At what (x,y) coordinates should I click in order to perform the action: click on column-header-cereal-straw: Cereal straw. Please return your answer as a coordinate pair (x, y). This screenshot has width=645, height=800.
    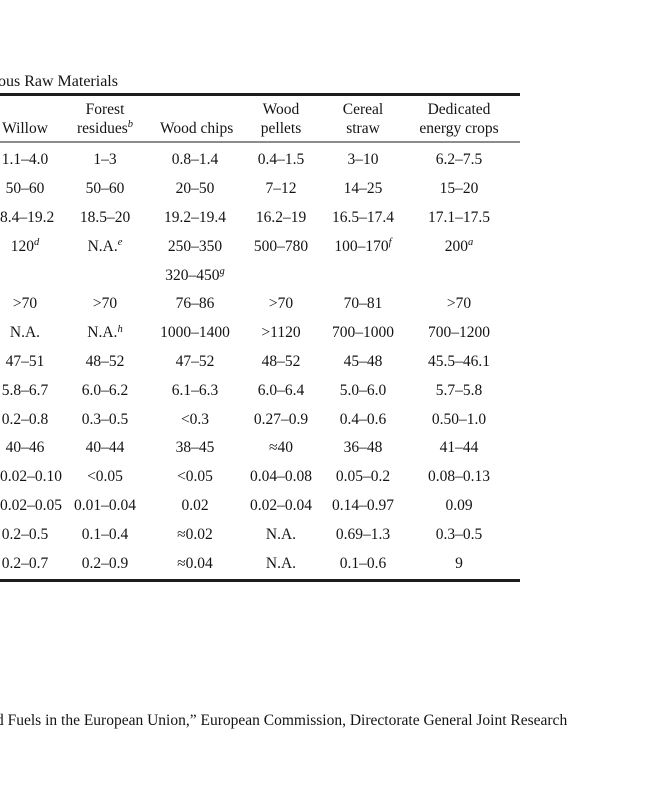
    Looking at the image, I should click on (363, 120).